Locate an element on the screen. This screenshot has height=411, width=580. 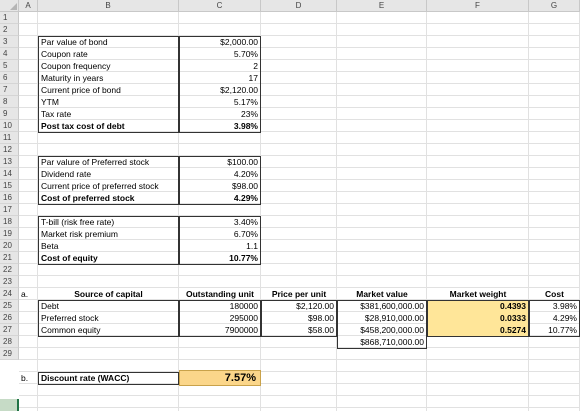
equity-cost-label: Cost of equity is located at coordinates (69, 258).